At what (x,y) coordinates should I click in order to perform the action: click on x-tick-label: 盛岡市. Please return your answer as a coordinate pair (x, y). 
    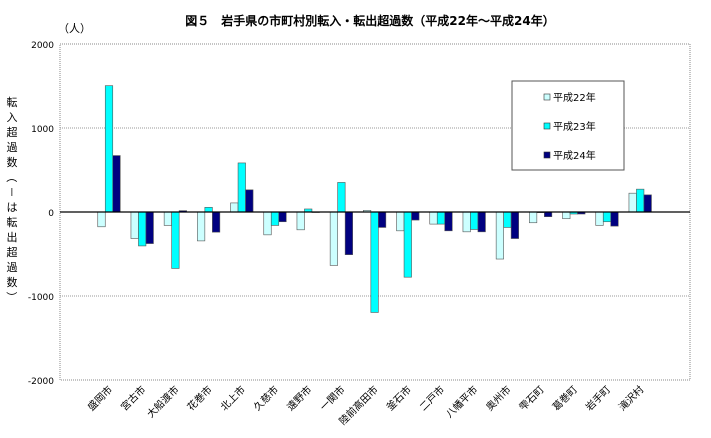
    Looking at the image, I should click on (100, 398).